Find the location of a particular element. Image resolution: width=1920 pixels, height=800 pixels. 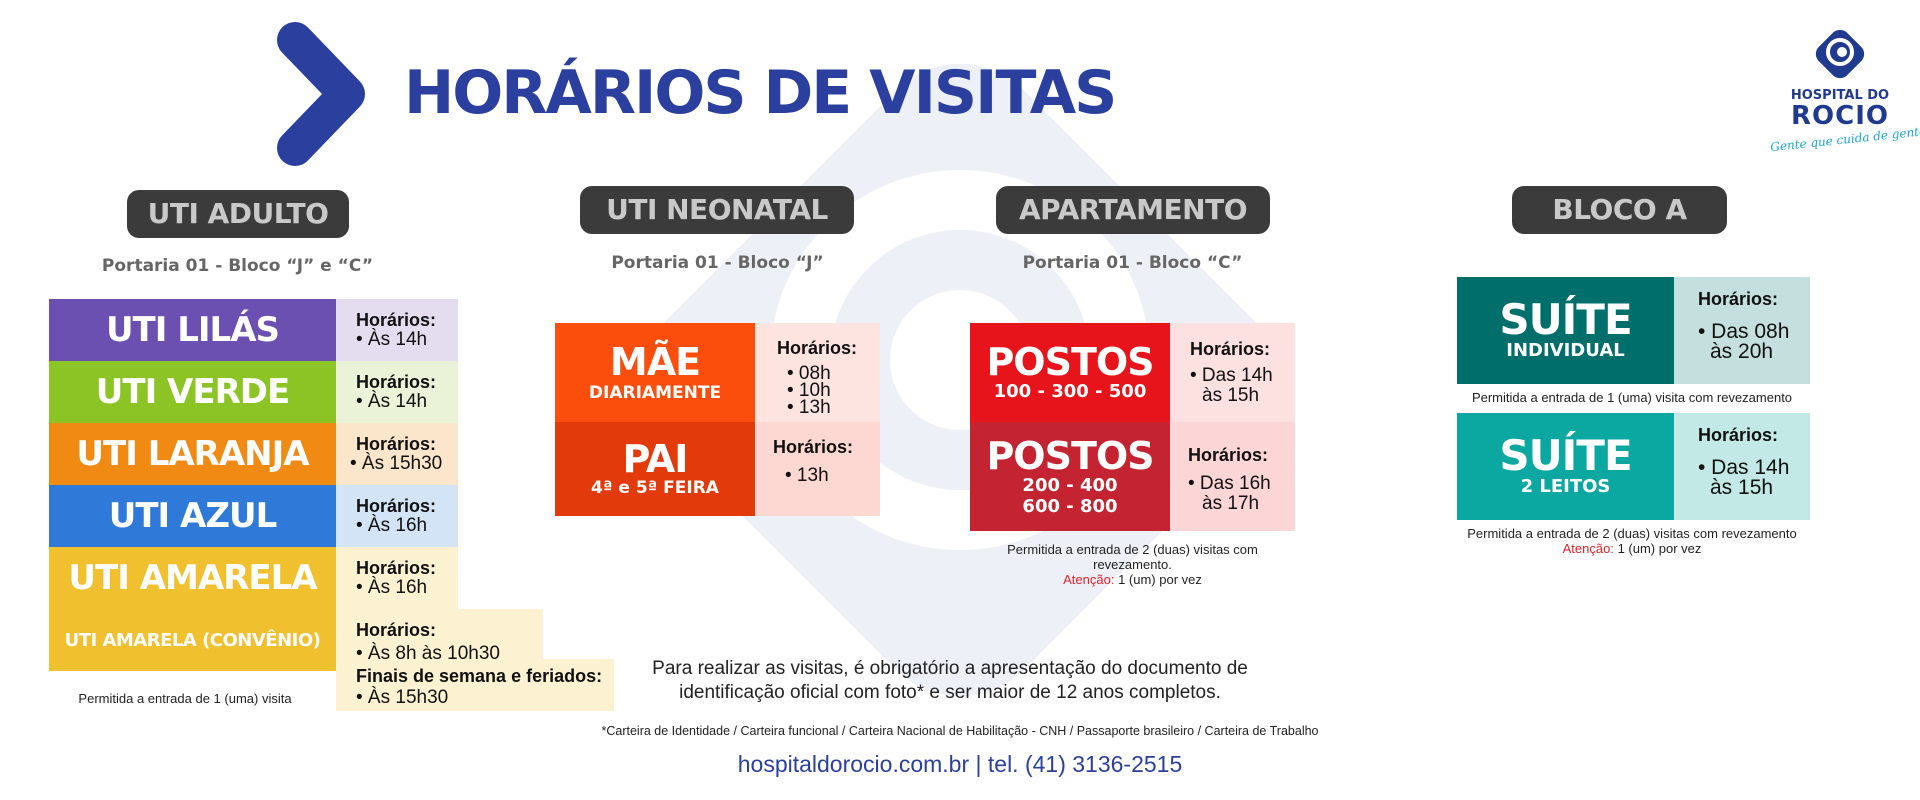

warning-label: Atenção: is located at coordinates (1089, 579).